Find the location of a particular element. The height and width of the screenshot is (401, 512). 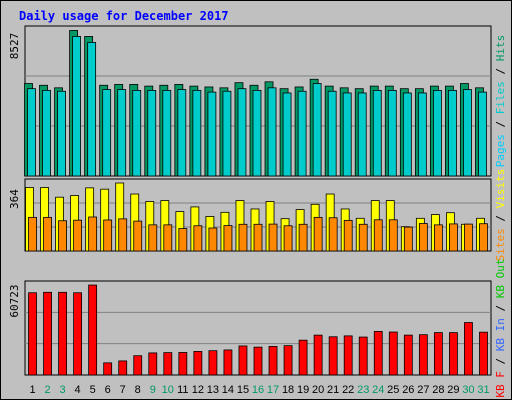

bar-kbf-day-20-outline is located at coordinates (318, 355).